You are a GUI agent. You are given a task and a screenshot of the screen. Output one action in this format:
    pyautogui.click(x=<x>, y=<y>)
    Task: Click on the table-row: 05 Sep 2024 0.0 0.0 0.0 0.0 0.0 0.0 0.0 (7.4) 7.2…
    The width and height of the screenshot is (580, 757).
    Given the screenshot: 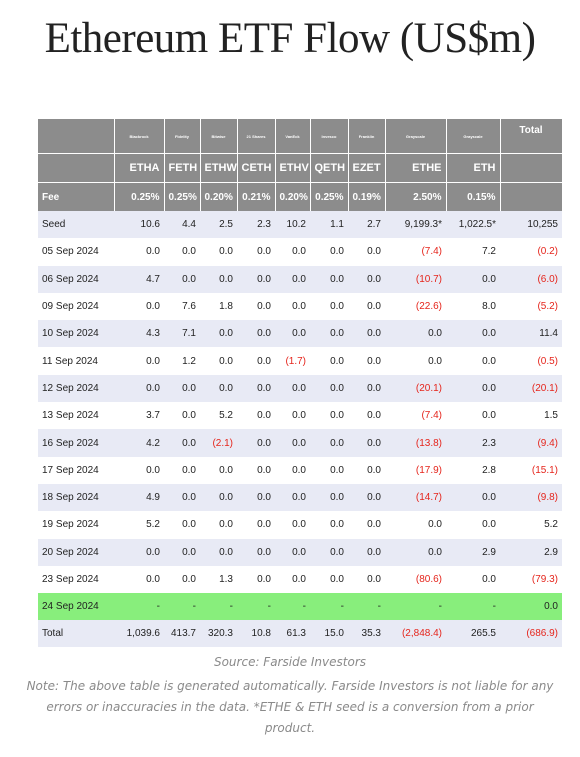 What is the action you would take?
    pyautogui.click(x=300, y=252)
    